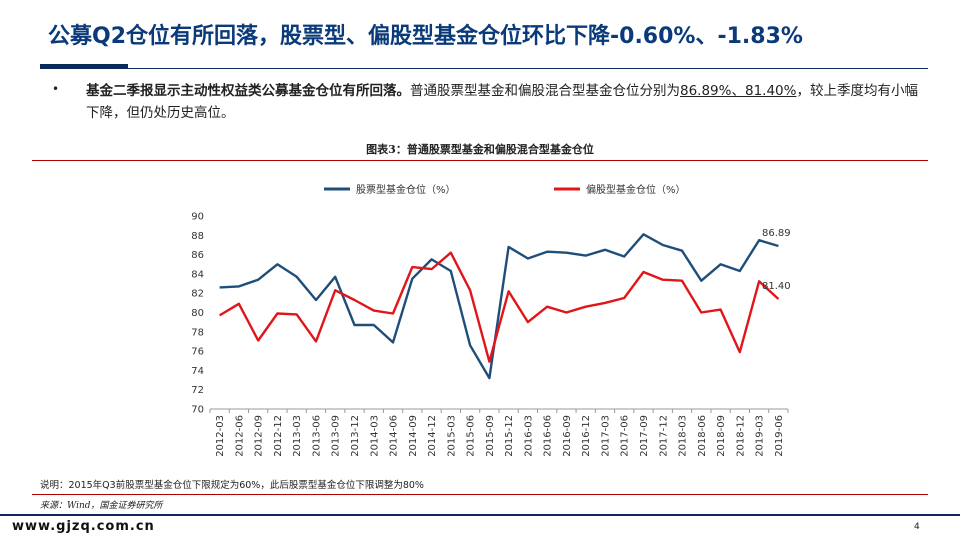 The height and width of the screenshot is (540, 960). What do you see at coordinates (545, 91) in the screenshot?
I see `bullet-normal-text-1: 普通股票型基金和偏股混合型基金仓位分别为` at bounding box center [545, 91].